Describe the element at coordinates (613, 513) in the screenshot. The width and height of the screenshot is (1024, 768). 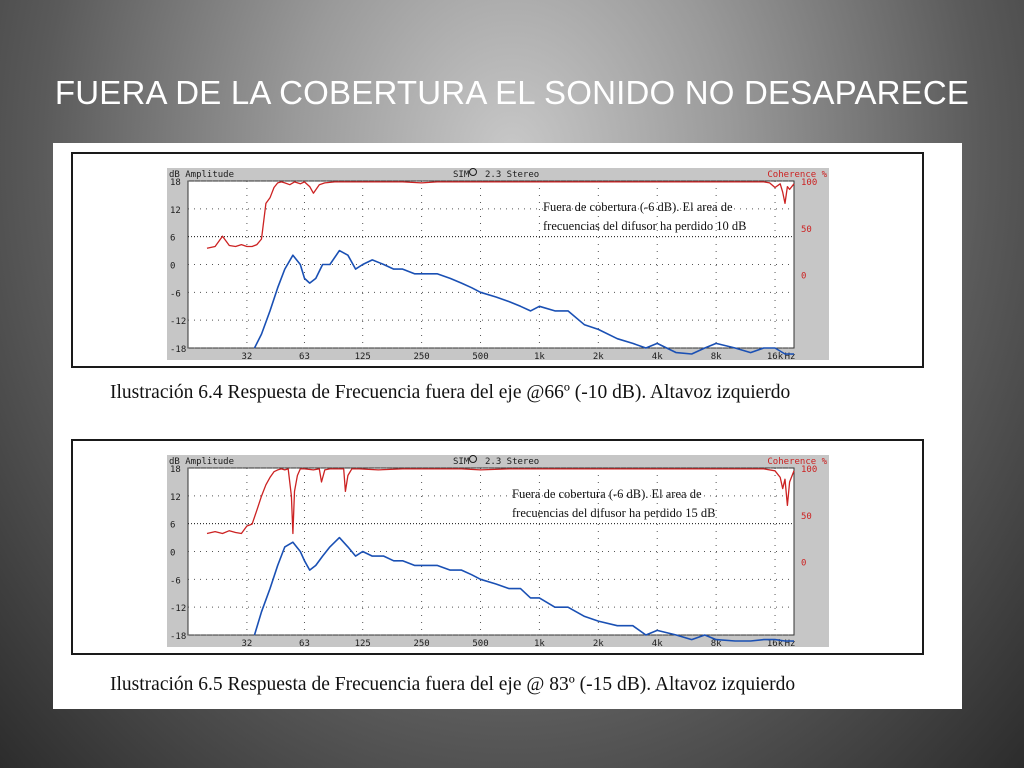
I see `annotation-line: frecuencias del difusor ha perdido 15 dB` at that location.